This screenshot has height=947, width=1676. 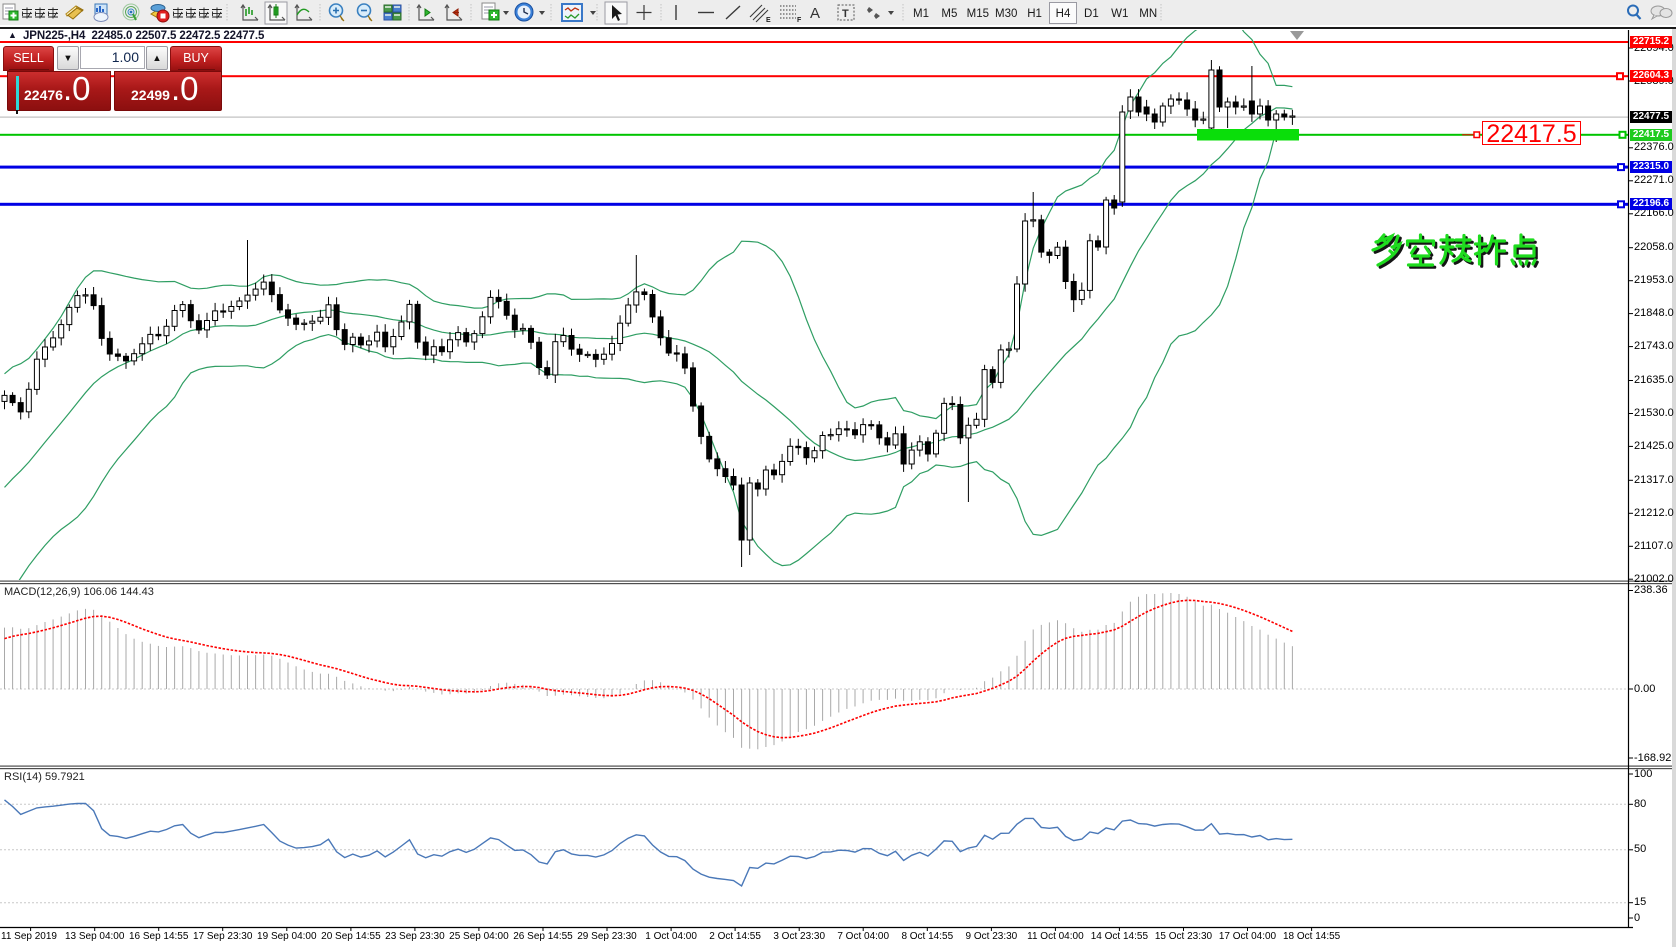 I want to click on svg-text: M5, so click(x=949, y=14).